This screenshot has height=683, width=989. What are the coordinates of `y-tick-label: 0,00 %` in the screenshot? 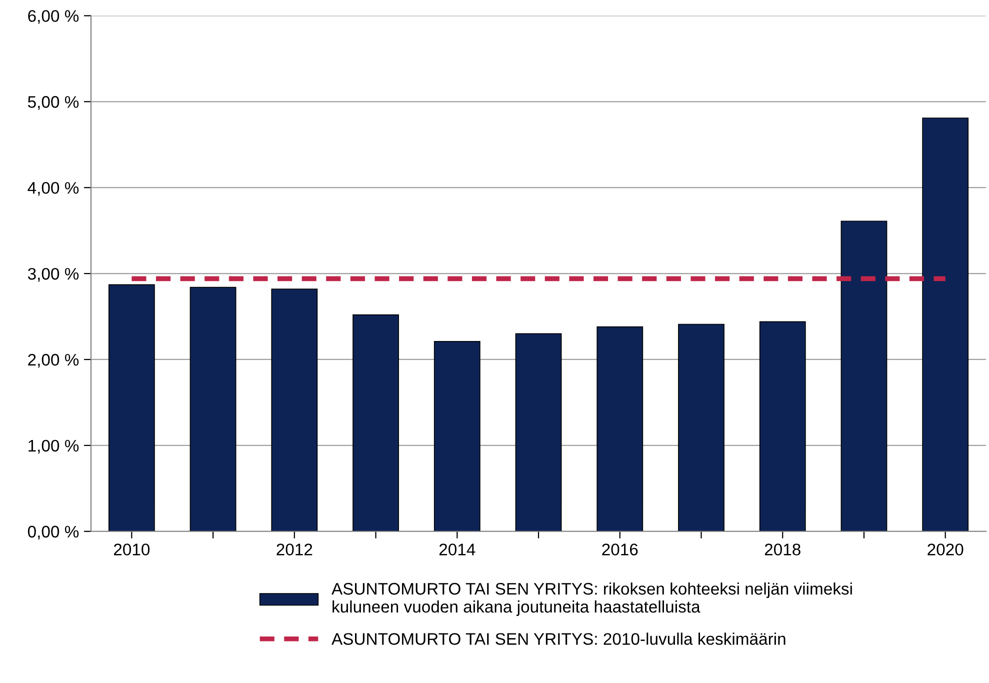 It's located at (53, 533).